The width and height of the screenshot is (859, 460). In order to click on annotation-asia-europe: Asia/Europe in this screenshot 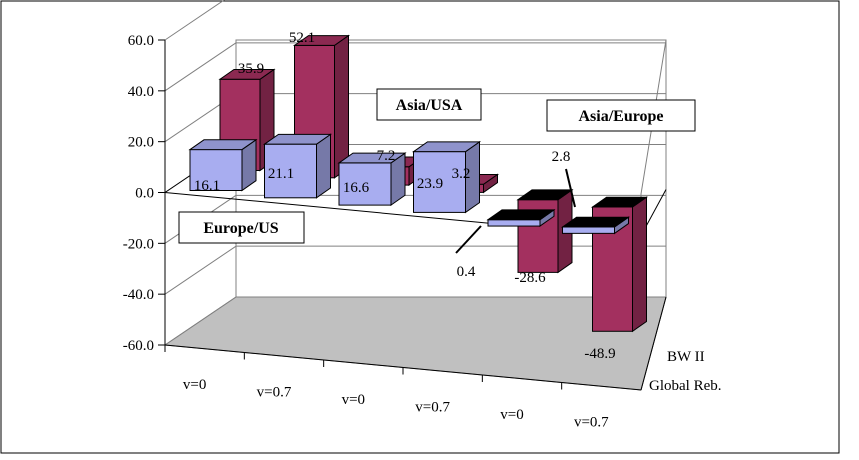, I will do `click(621, 115)`.